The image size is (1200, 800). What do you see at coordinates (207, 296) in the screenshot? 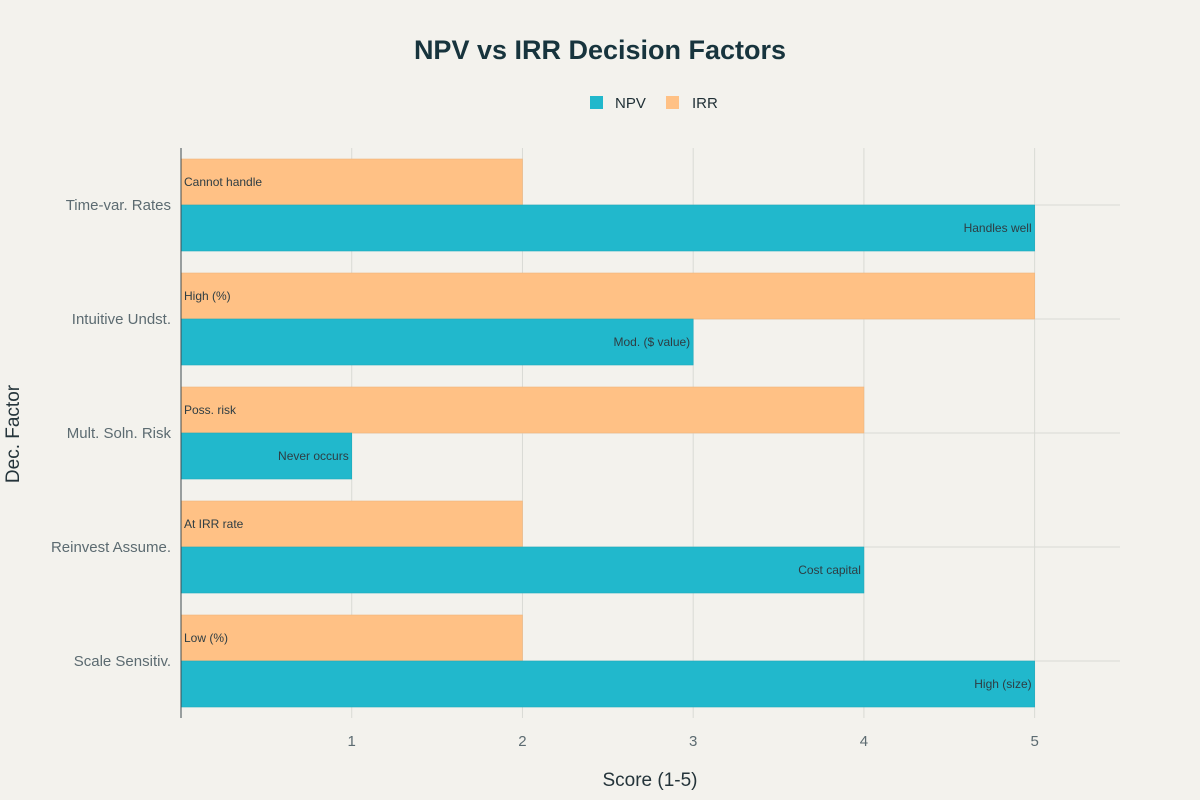
I see `data-label-irr: High (%)` at bounding box center [207, 296].